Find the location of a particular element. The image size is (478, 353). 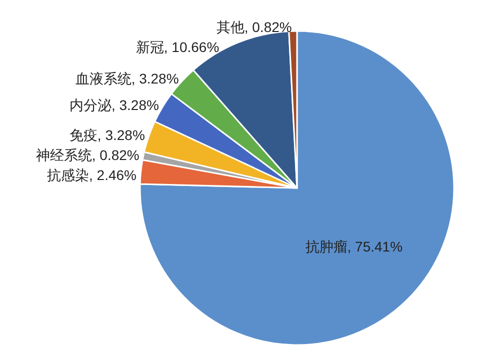

slice-label: 血液系统, 3.28% is located at coordinates (127, 78).